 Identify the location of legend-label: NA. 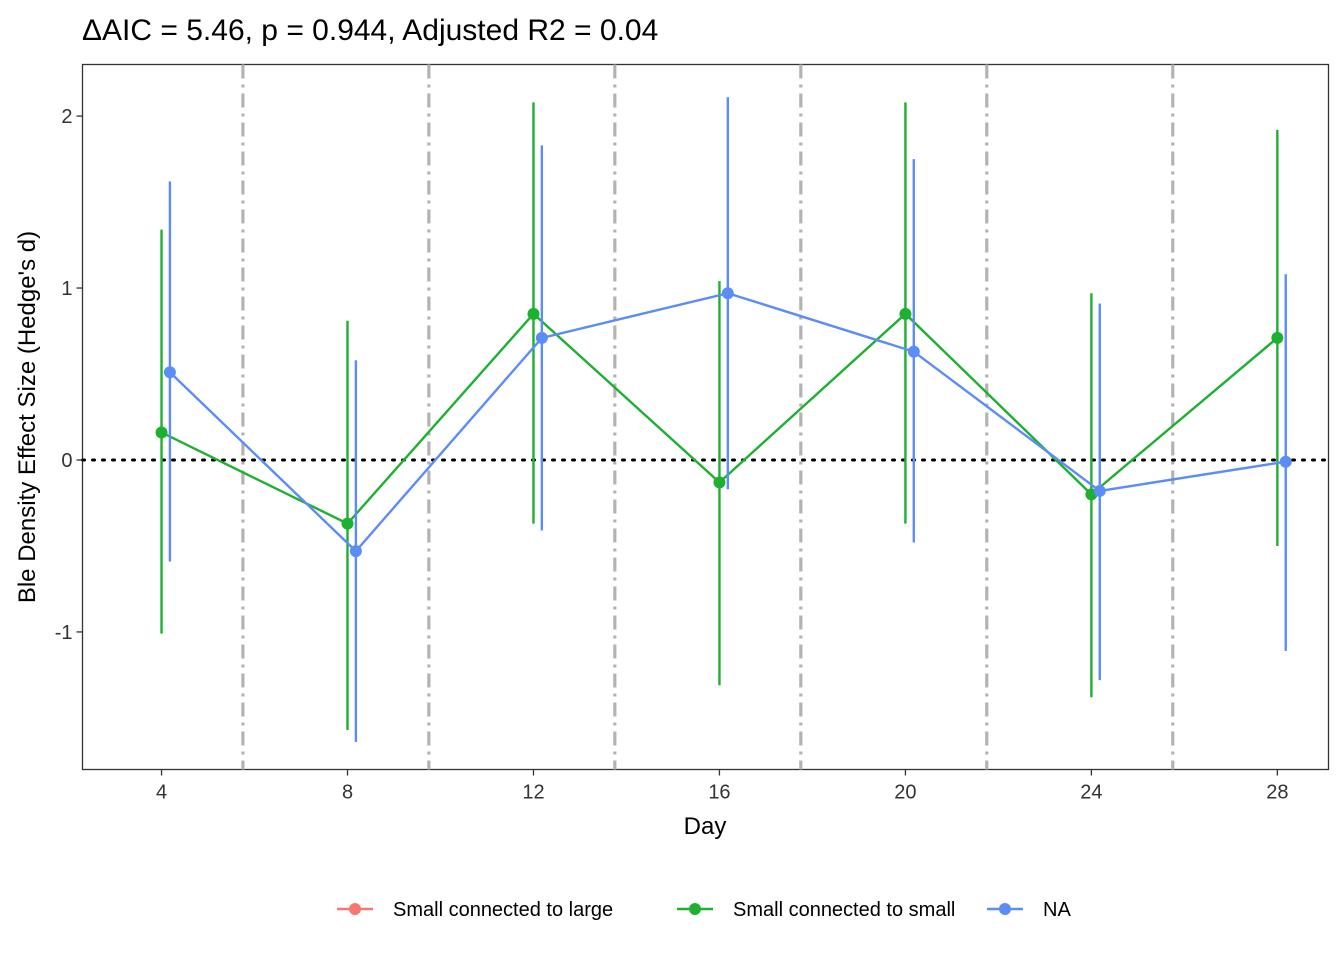
(1057, 910).